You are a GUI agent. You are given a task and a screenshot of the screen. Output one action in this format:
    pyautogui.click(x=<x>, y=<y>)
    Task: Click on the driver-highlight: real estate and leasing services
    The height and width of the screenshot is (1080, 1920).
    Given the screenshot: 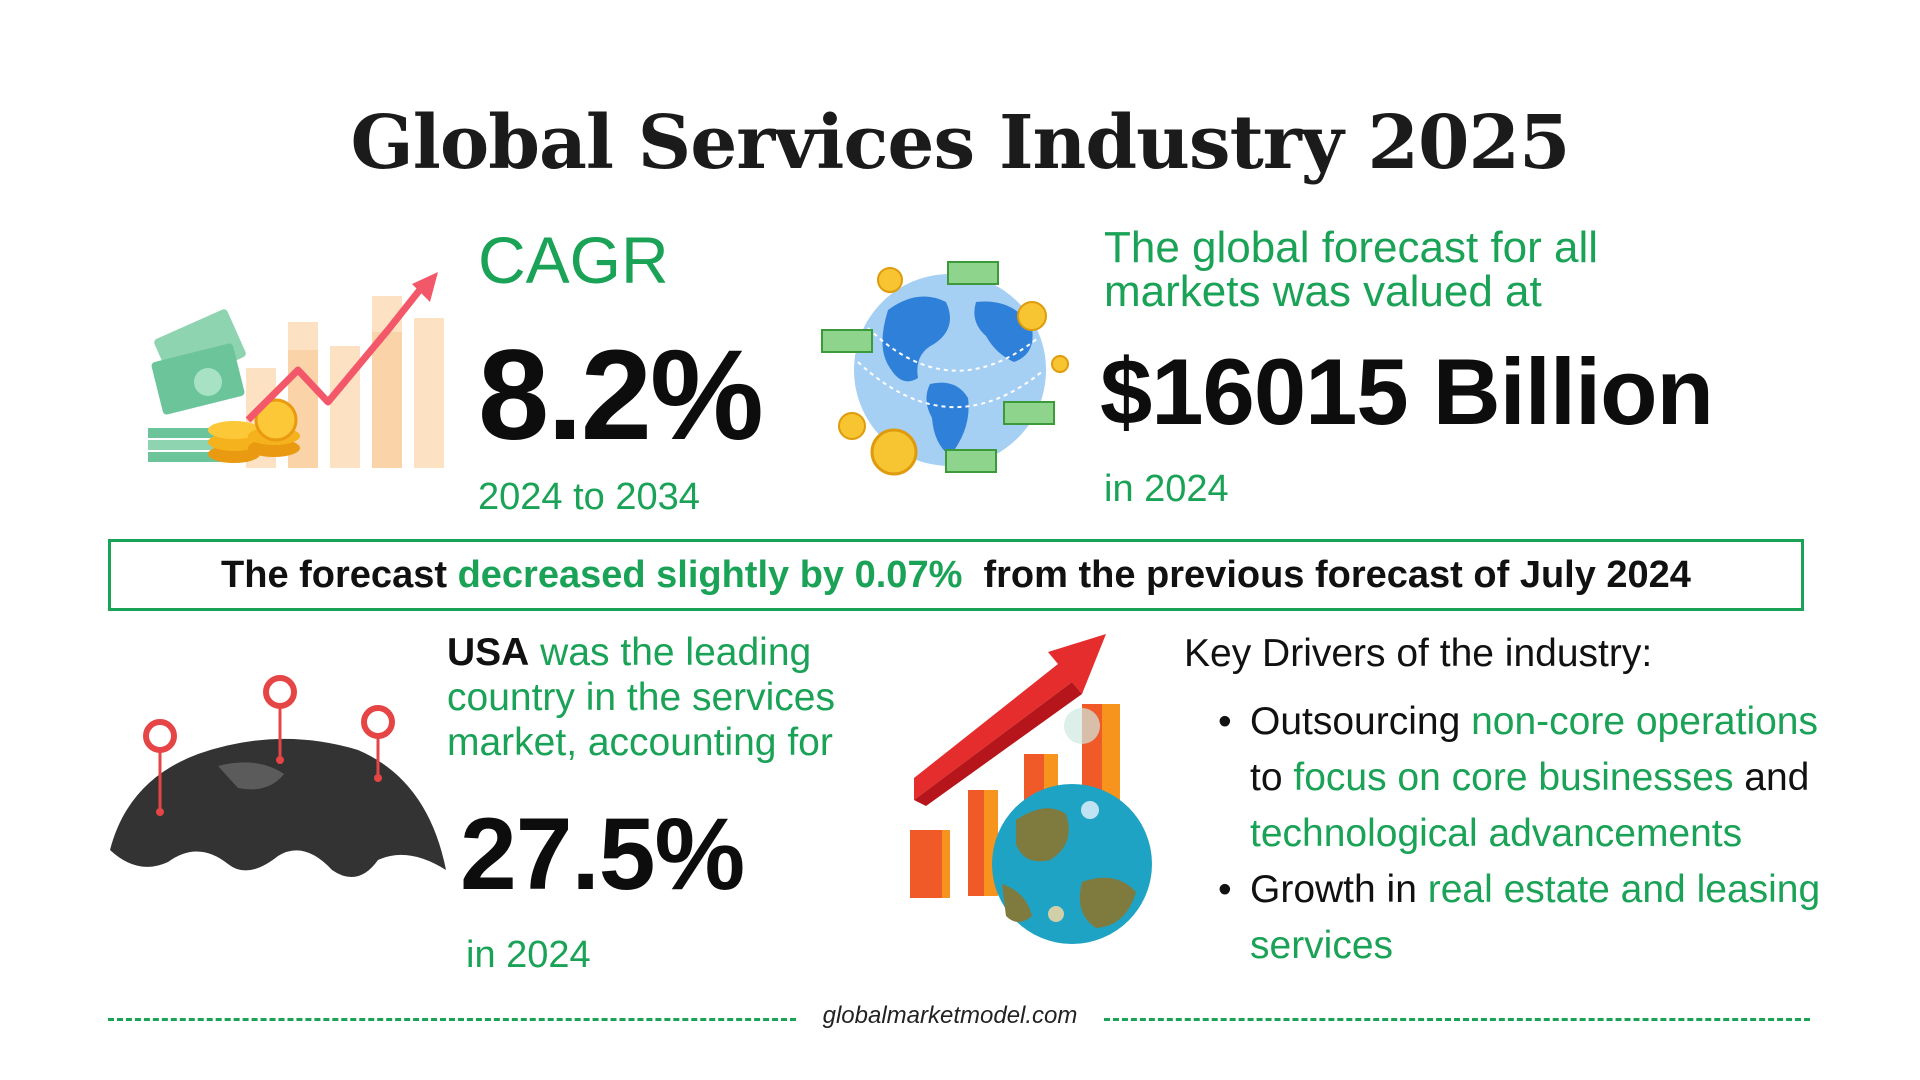 What is the action you would take?
    pyautogui.click(x=1535, y=917)
    